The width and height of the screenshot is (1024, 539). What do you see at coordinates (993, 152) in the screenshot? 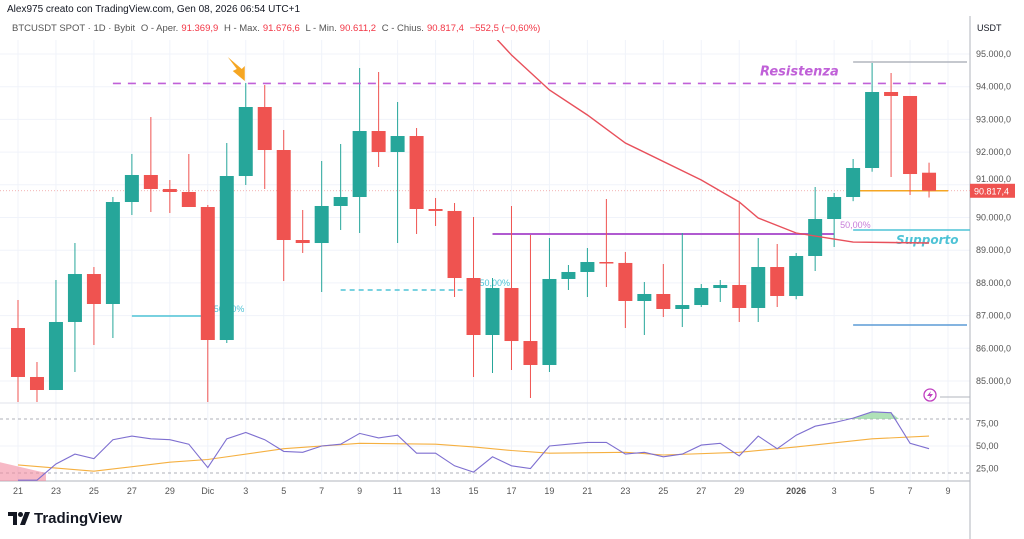
I see `price-tick-label: 92.000,0` at bounding box center [993, 152].